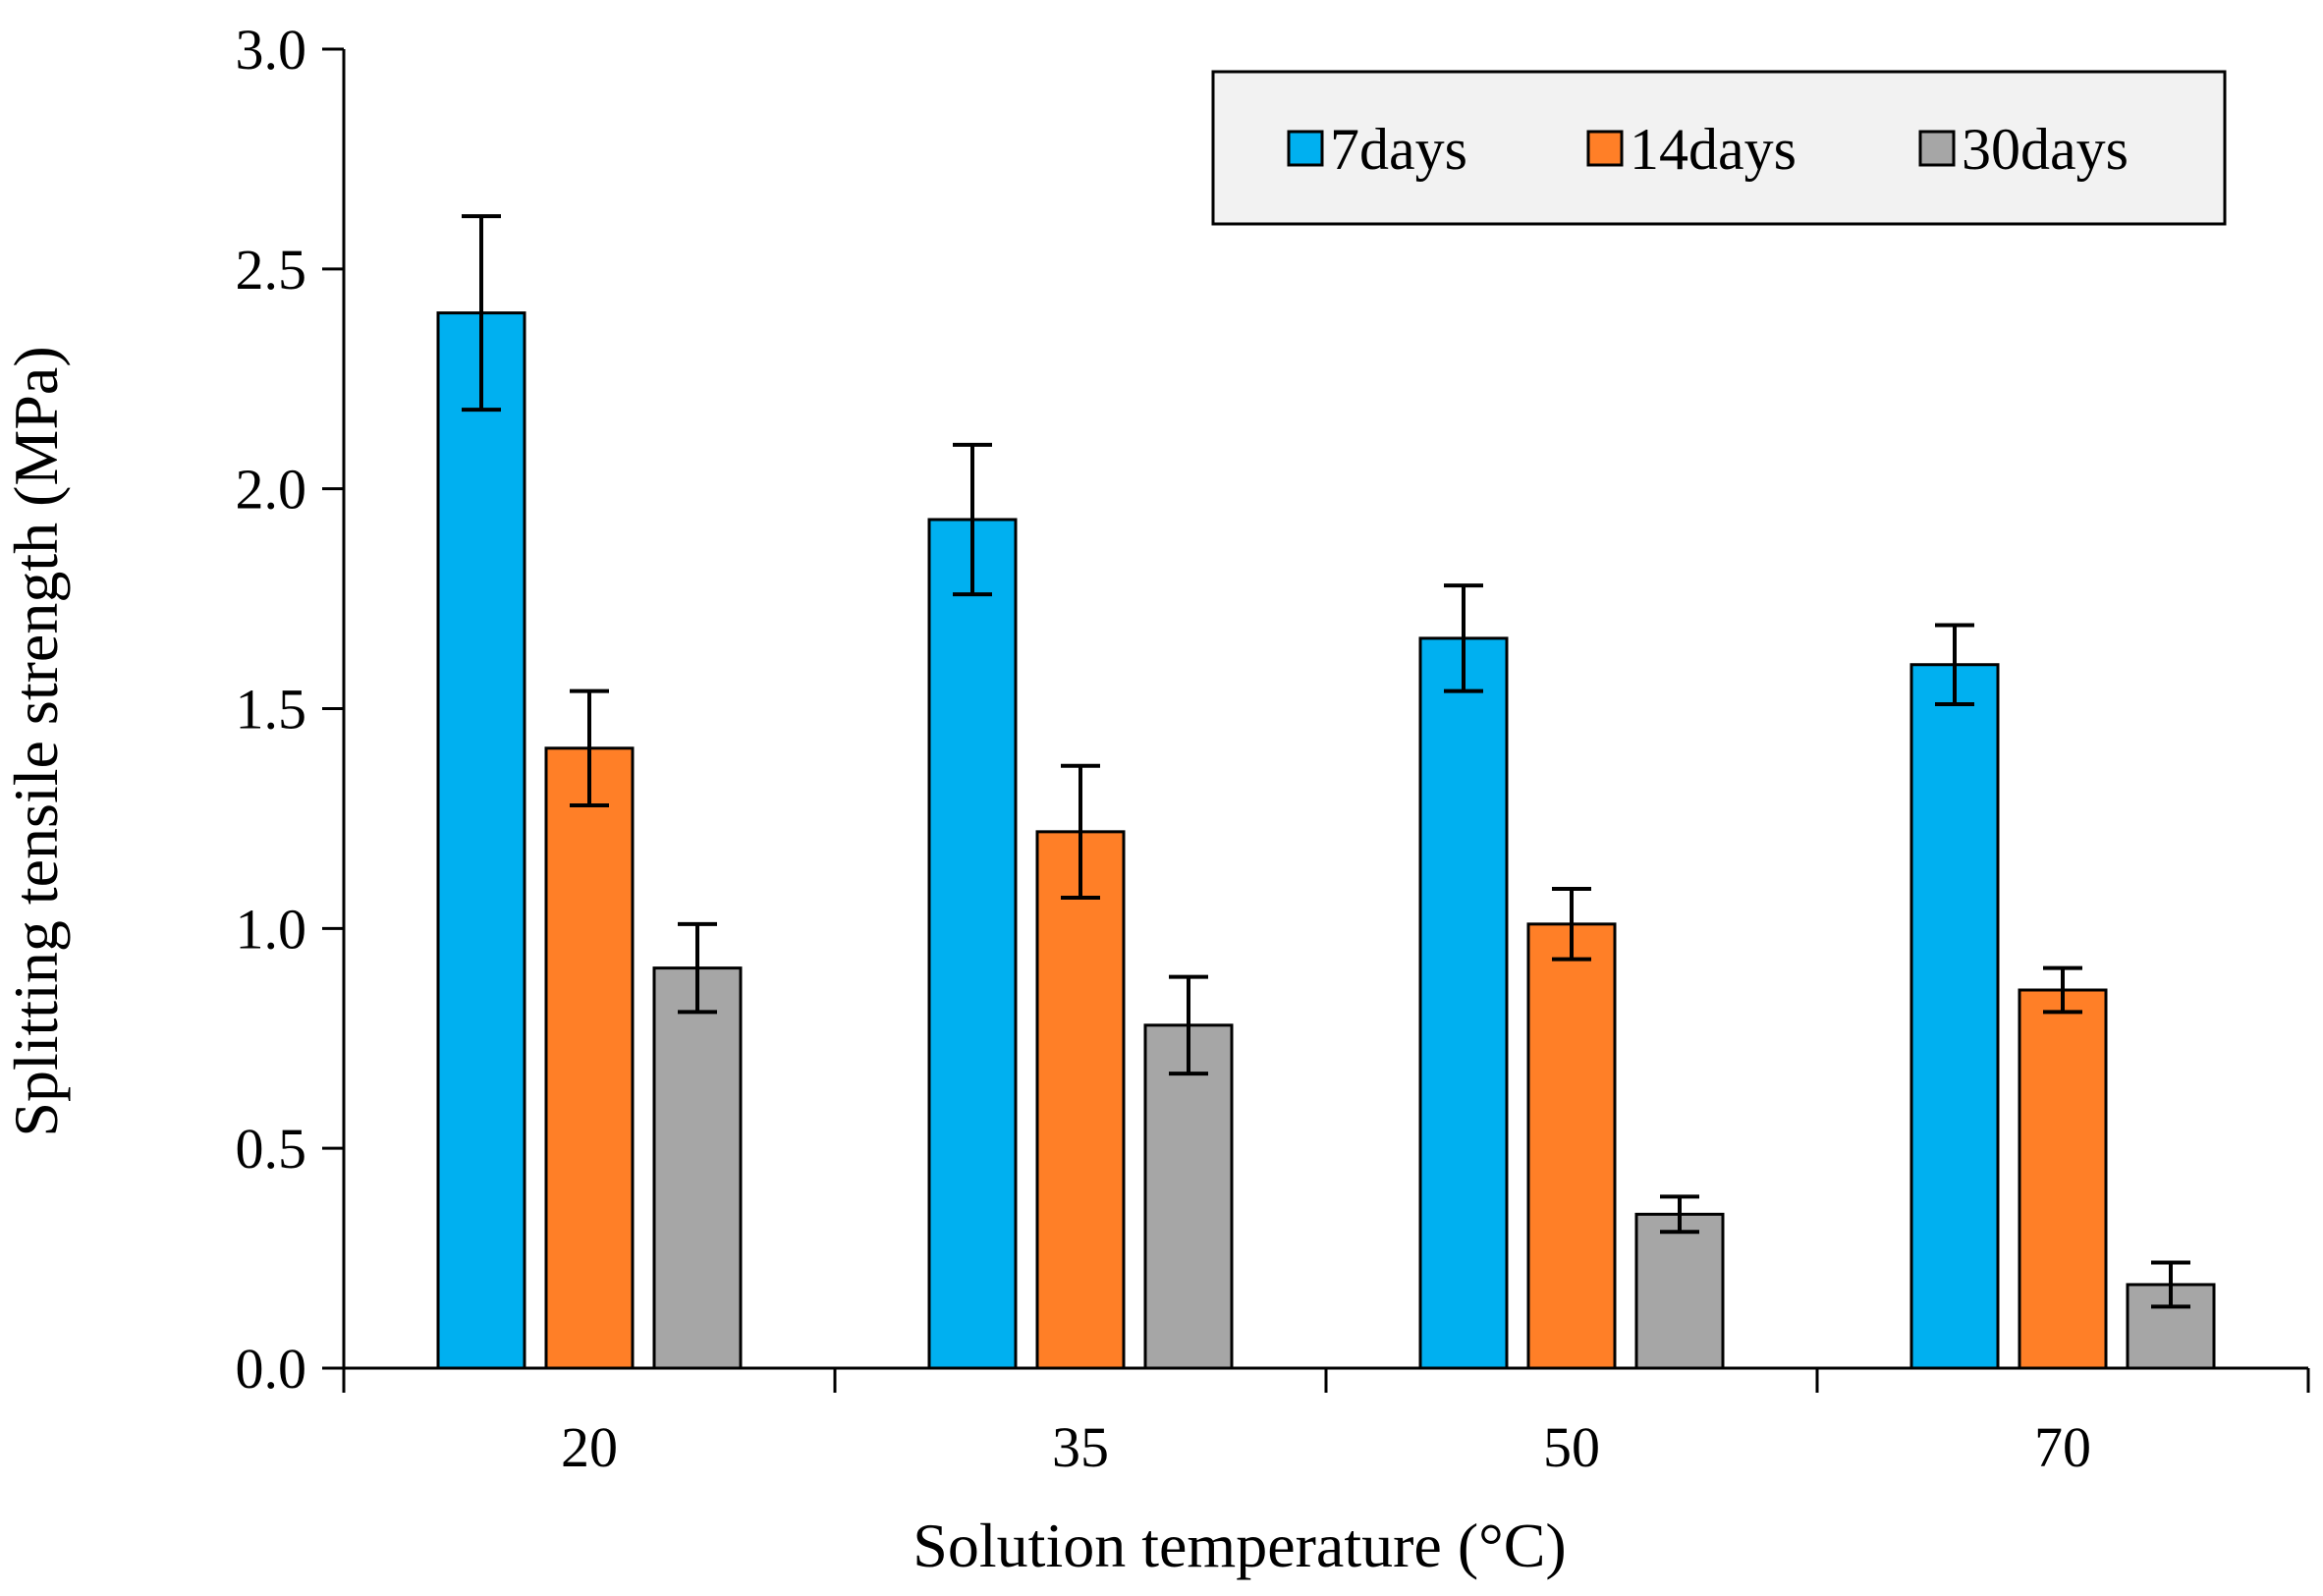 This screenshot has width=2323, height=1596. I want to click on y-tick-label: 1.0, so click(271, 929).